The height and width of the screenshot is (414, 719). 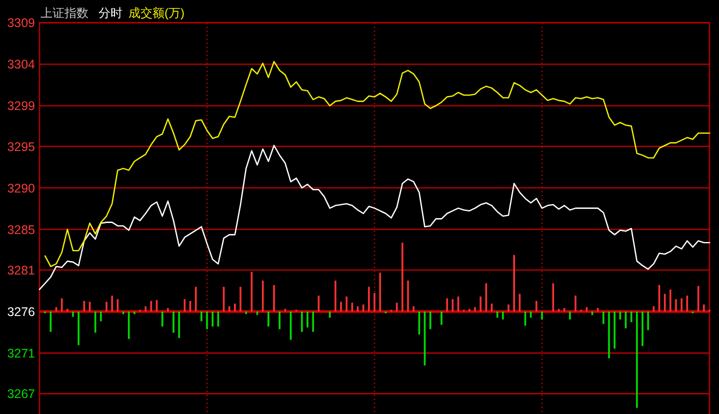 What do you see at coordinates (21, 270) in the screenshot?
I see `y-tick-label: 3281` at bounding box center [21, 270].